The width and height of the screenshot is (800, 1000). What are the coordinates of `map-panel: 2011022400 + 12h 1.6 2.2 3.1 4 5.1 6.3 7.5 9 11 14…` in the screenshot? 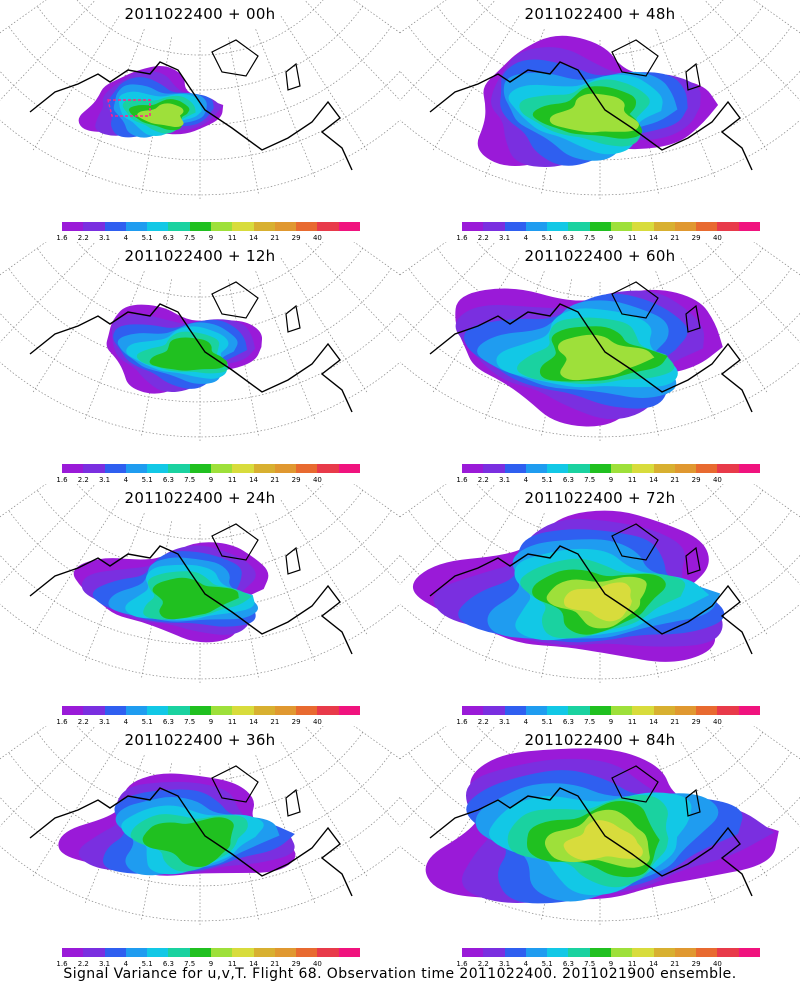 It's located at (200, 363).